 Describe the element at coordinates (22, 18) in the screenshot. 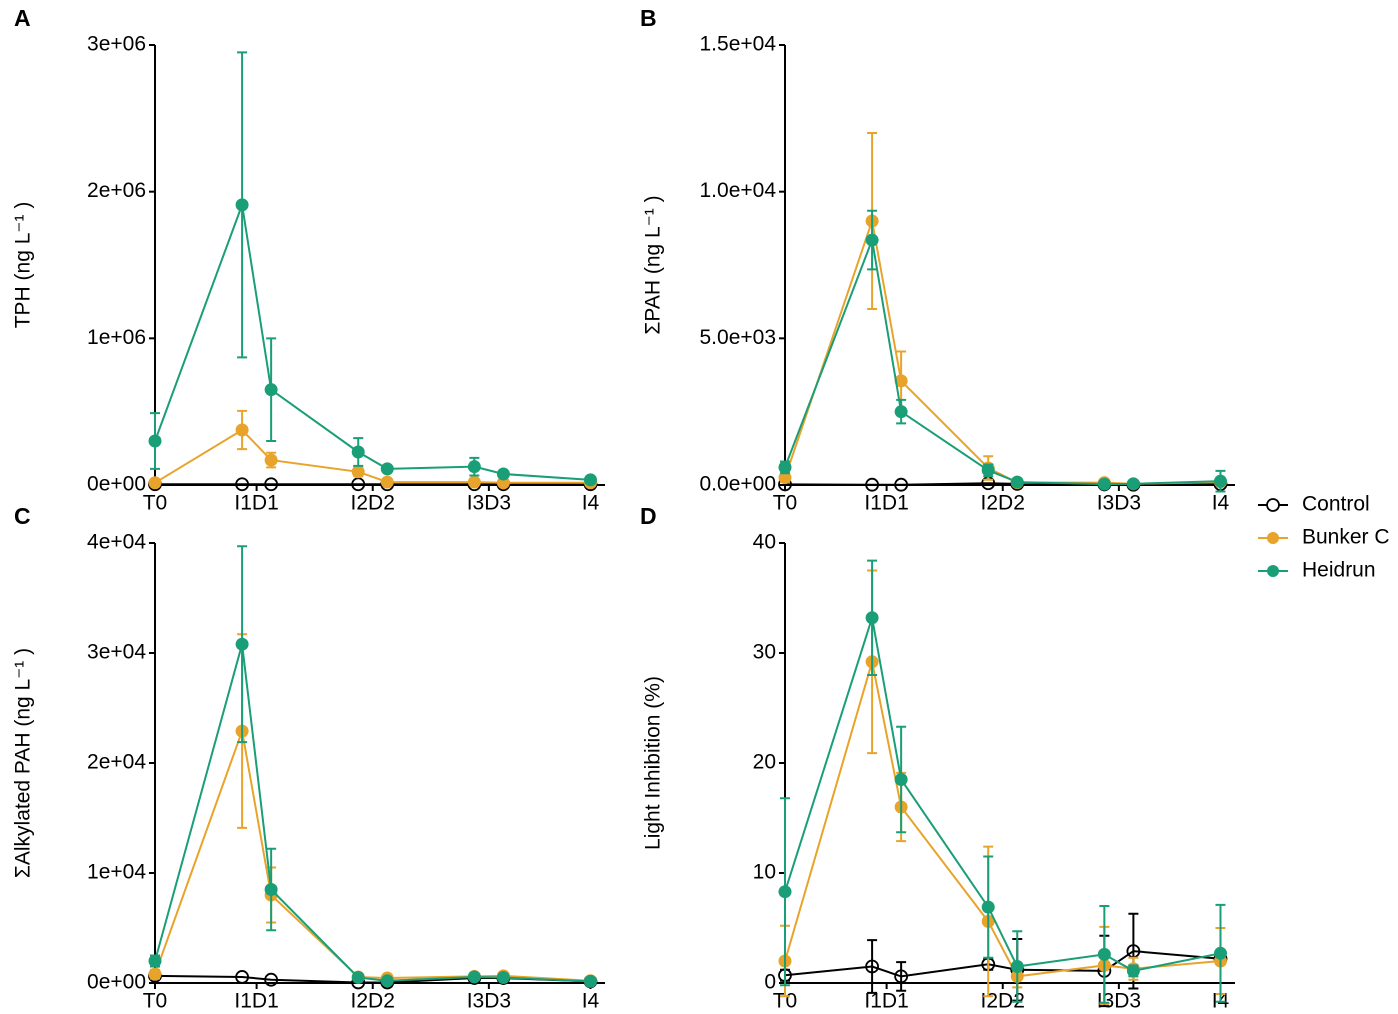

I see `panel-letter: A` at that location.